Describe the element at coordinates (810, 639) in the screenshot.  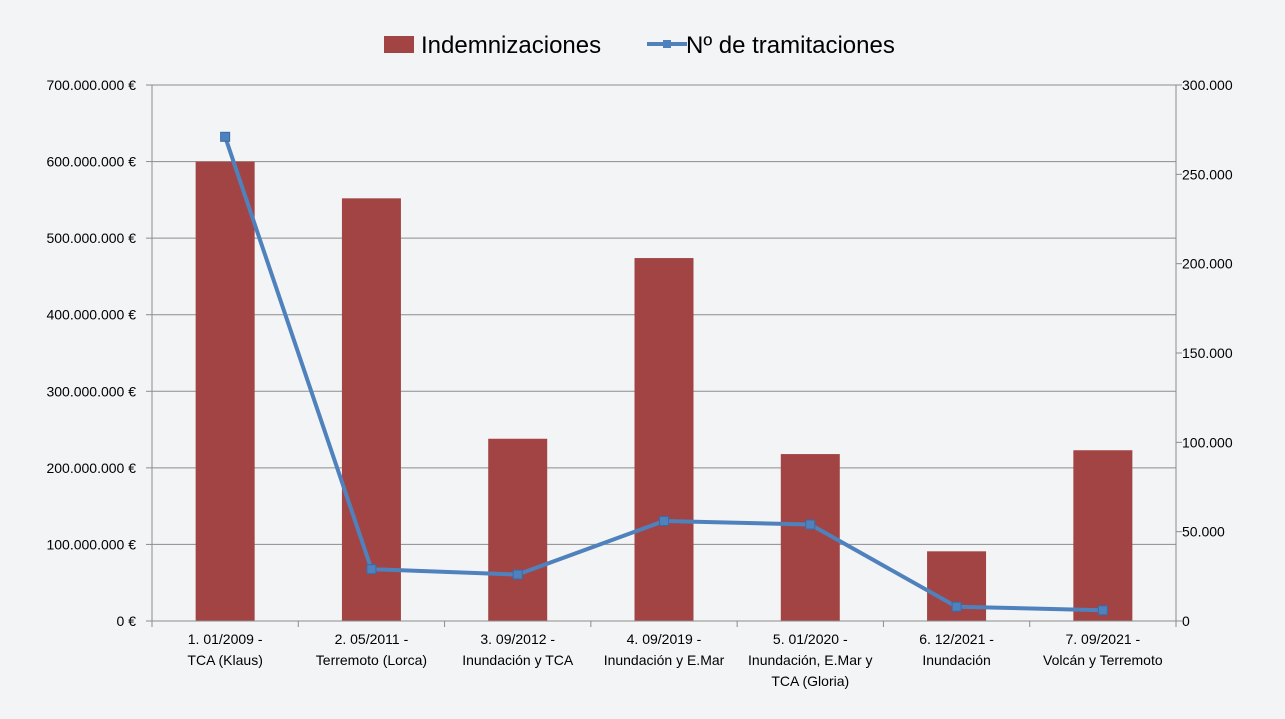
I see `x-axis-category-label: 5. 01/2020 -` at that location.